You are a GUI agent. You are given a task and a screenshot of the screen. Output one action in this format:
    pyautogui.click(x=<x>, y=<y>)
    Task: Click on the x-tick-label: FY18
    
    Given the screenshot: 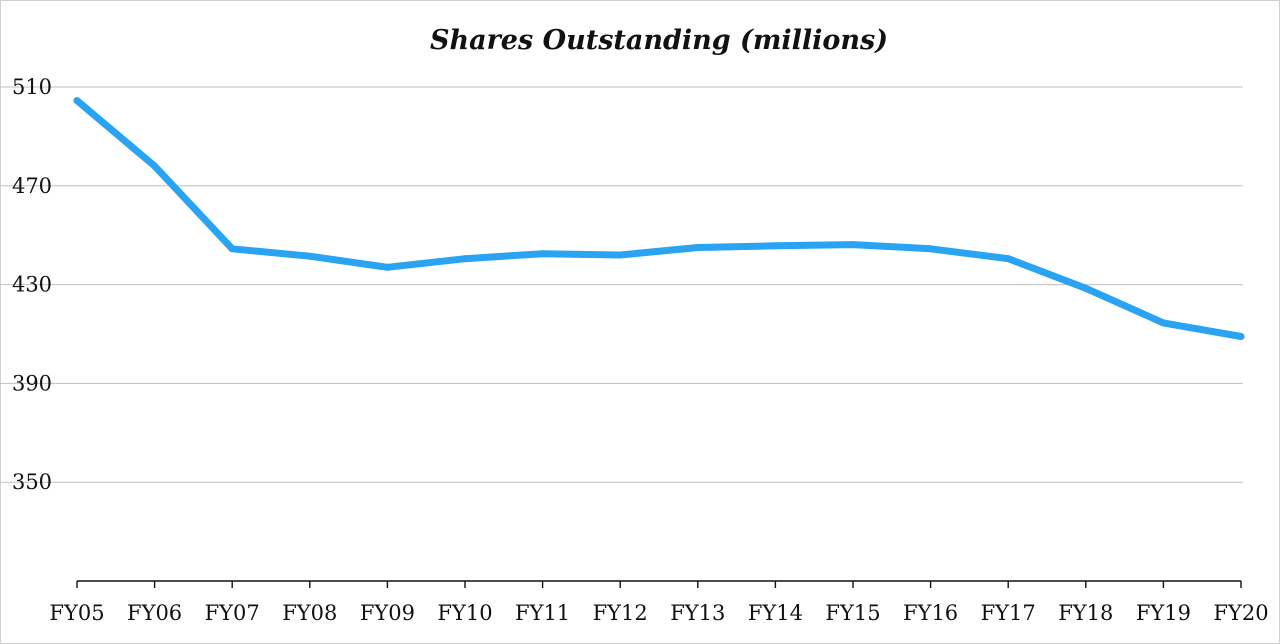 What is the action you would take?
    pyautogui.click(x=1085, y=613)
    